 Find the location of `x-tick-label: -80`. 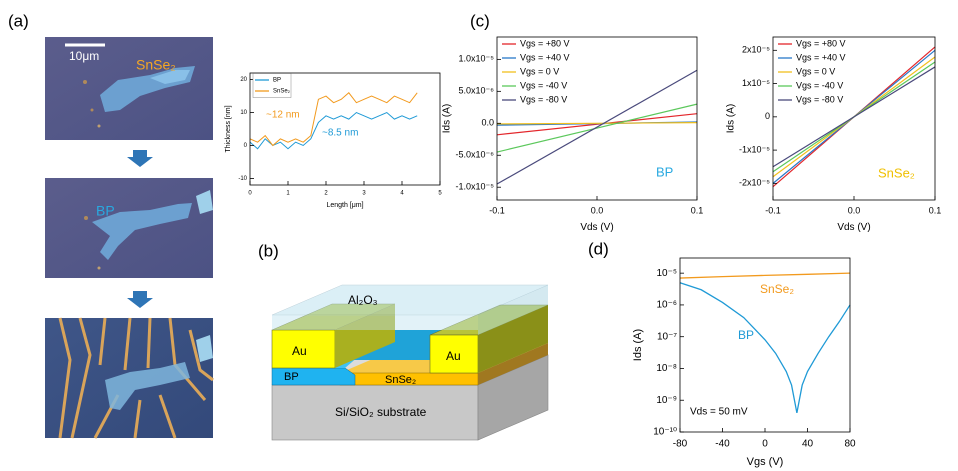

x-tick-label: -80 is located at coordinates (680, 444).